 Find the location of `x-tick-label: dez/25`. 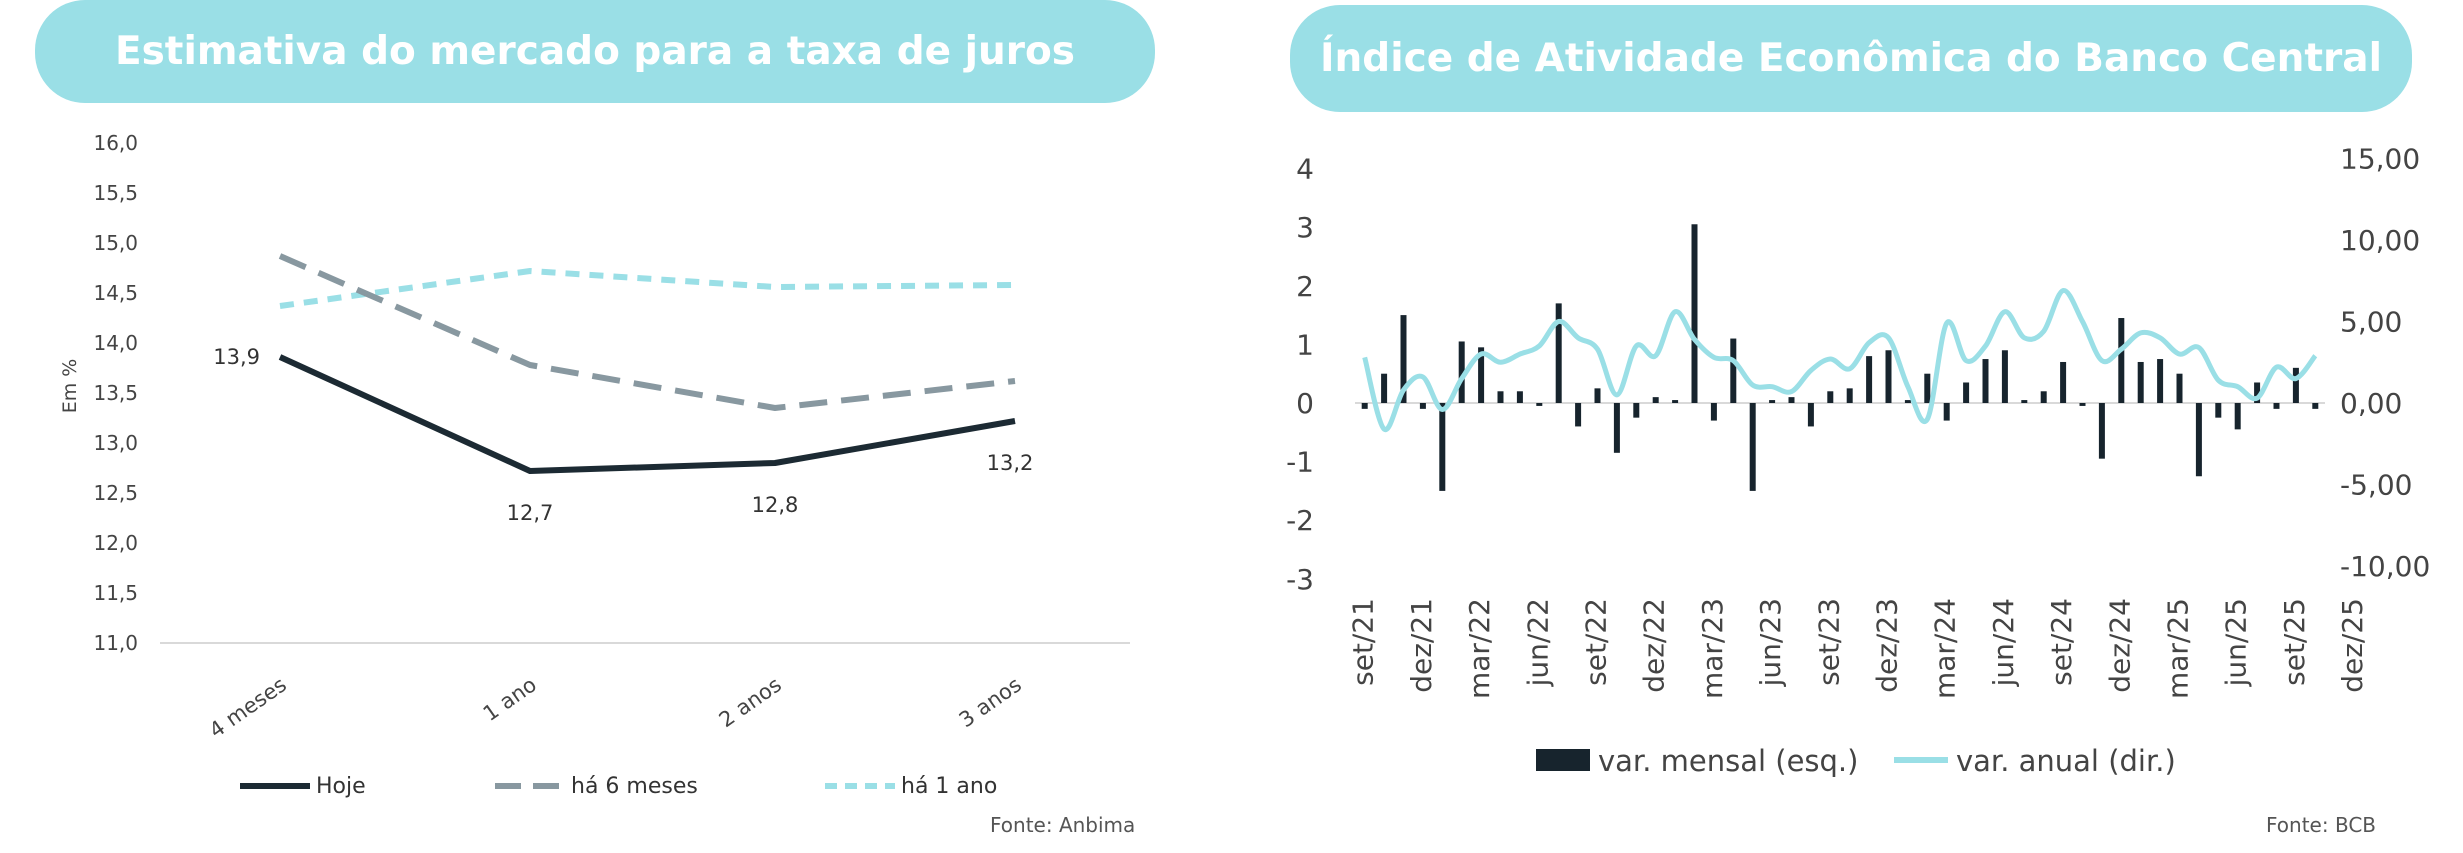

x-tick-label: dez/25 is located at coordinates (2352, 645).